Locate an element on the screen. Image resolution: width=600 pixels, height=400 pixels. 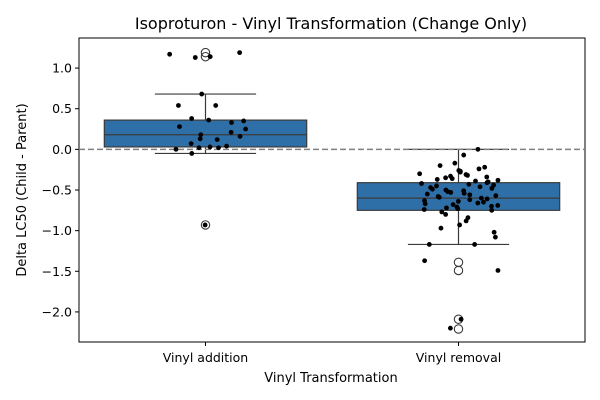
y-tick-label: 0.0 is located at coordinates (62, 149).